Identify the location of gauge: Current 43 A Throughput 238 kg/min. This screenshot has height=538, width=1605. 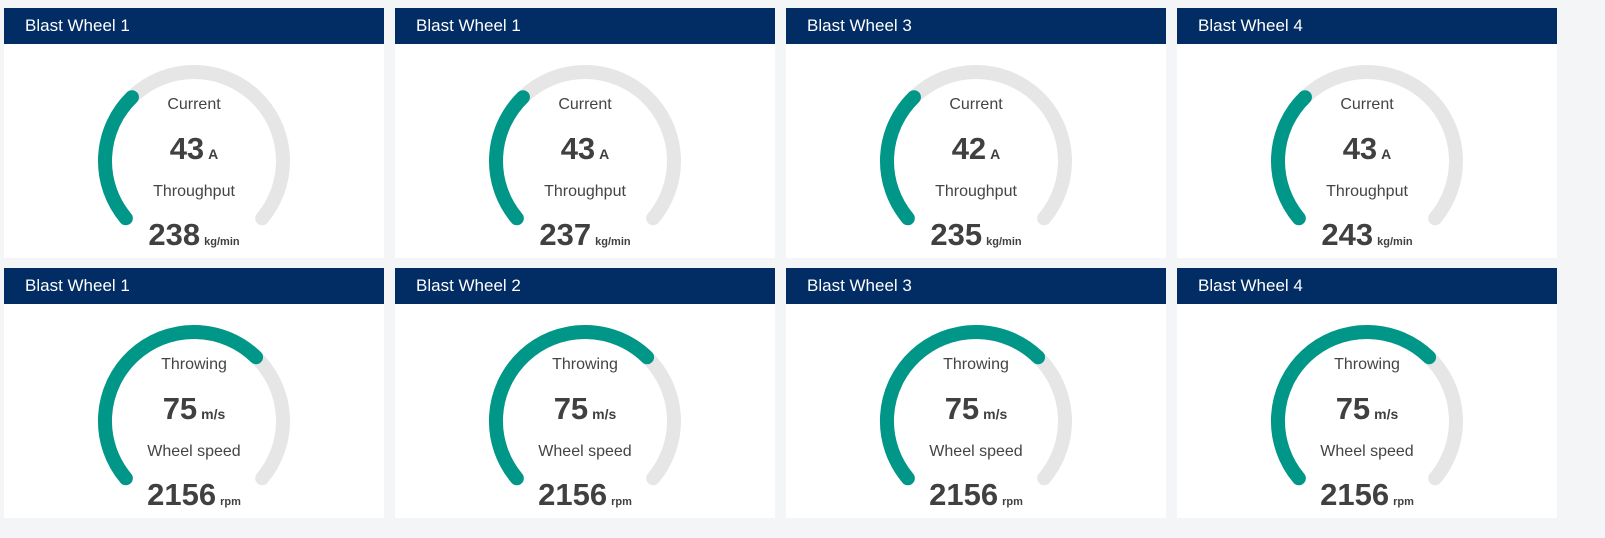
(194, 151).